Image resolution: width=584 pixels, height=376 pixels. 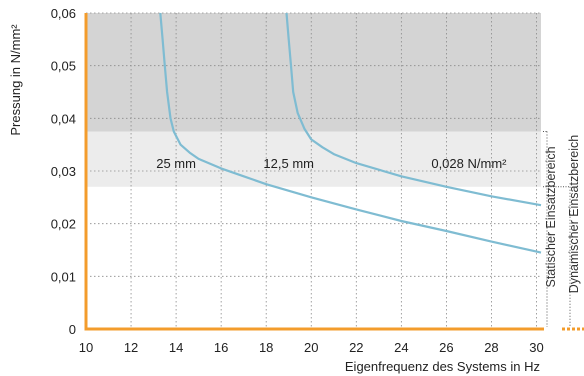 What do you see at coordinates (331, 163) in the screenshot?
I see `annotations: 25 mm 12,5 mm 0,028 N/mm²` at bounding box center [331, 163].